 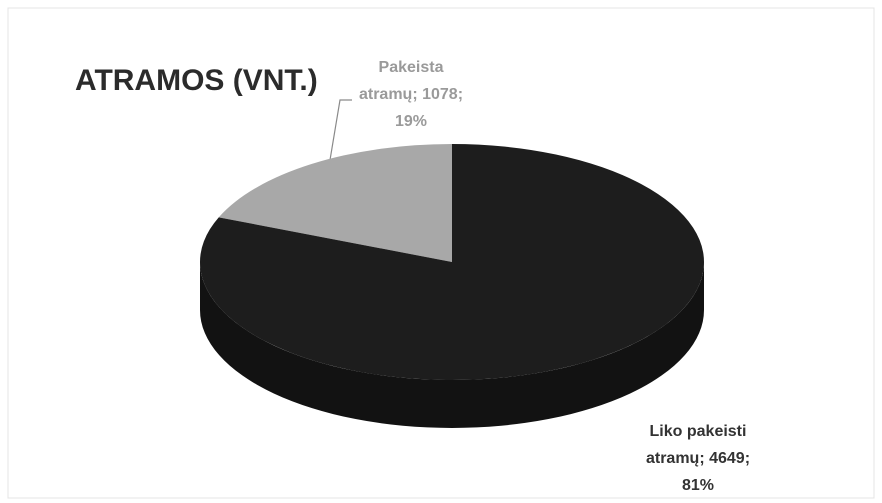 What do you see at coordinates (411, 121) in the screenshot?
I see `data-label: 19%` at bounding box center [411, 121].